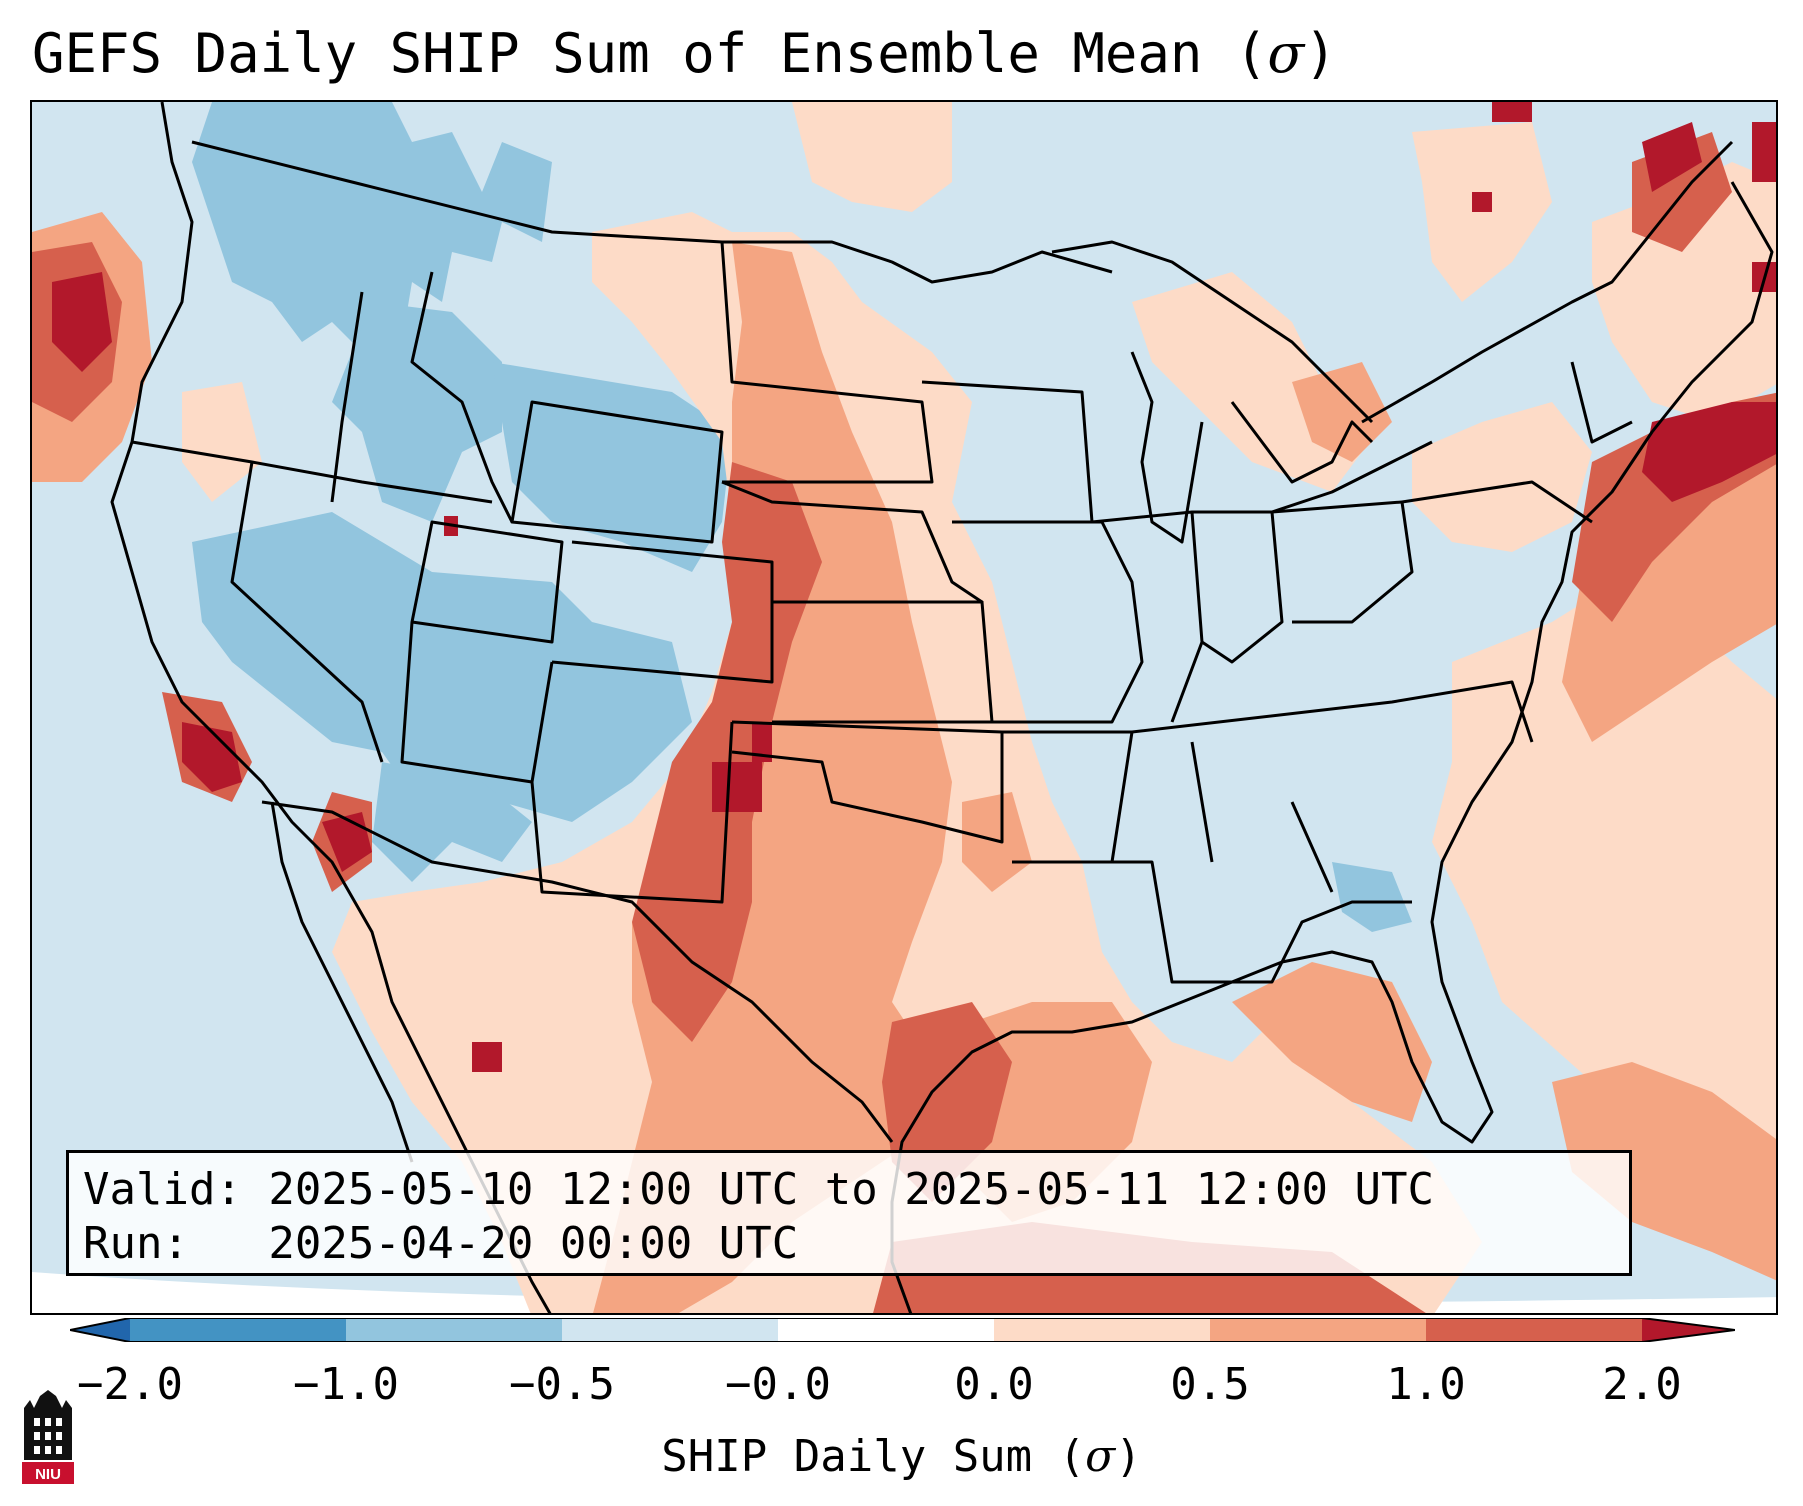 This screenshot has height=1506, width=1803. I want to click on state-line-utah-box, so click(487, 582).